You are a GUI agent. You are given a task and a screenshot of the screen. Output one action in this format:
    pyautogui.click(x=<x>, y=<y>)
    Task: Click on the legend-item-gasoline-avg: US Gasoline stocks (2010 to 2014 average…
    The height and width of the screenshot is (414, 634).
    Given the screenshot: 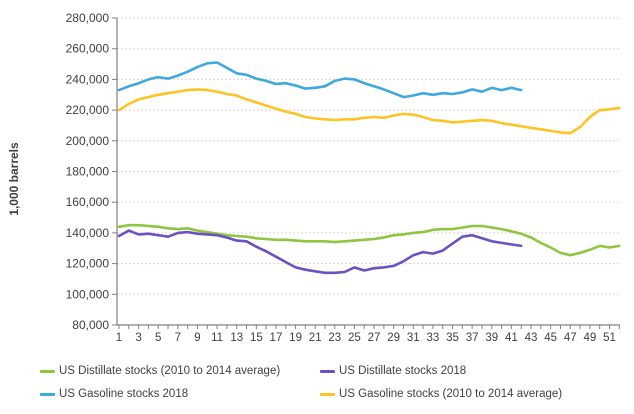 What is the action you would take?
    pyautogui.click(x=441, y=394)
    